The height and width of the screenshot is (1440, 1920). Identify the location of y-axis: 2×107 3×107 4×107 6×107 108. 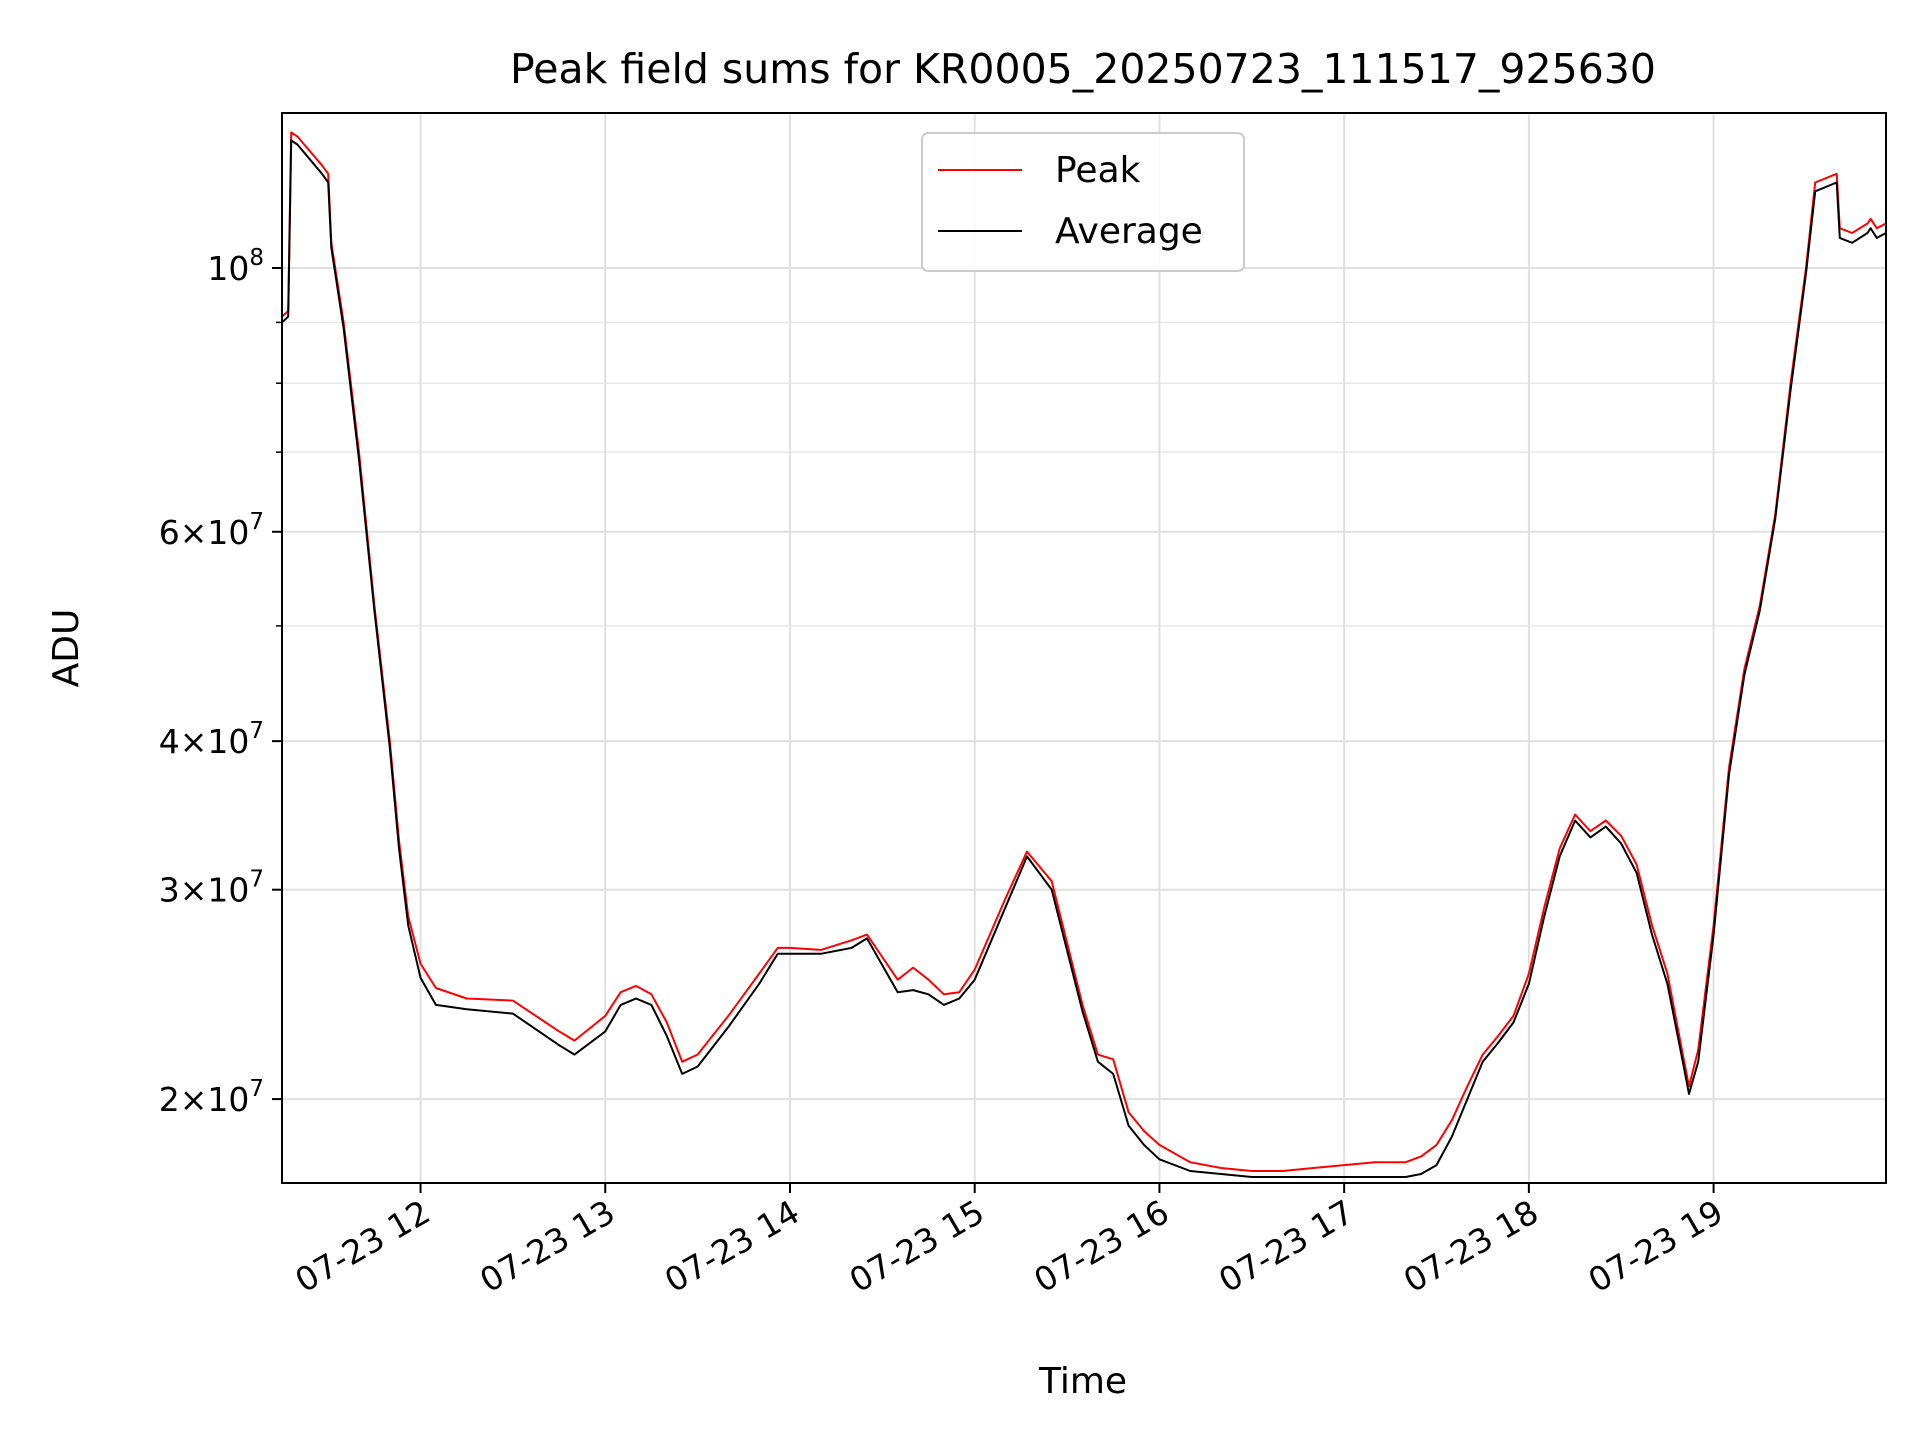
(220, 682).